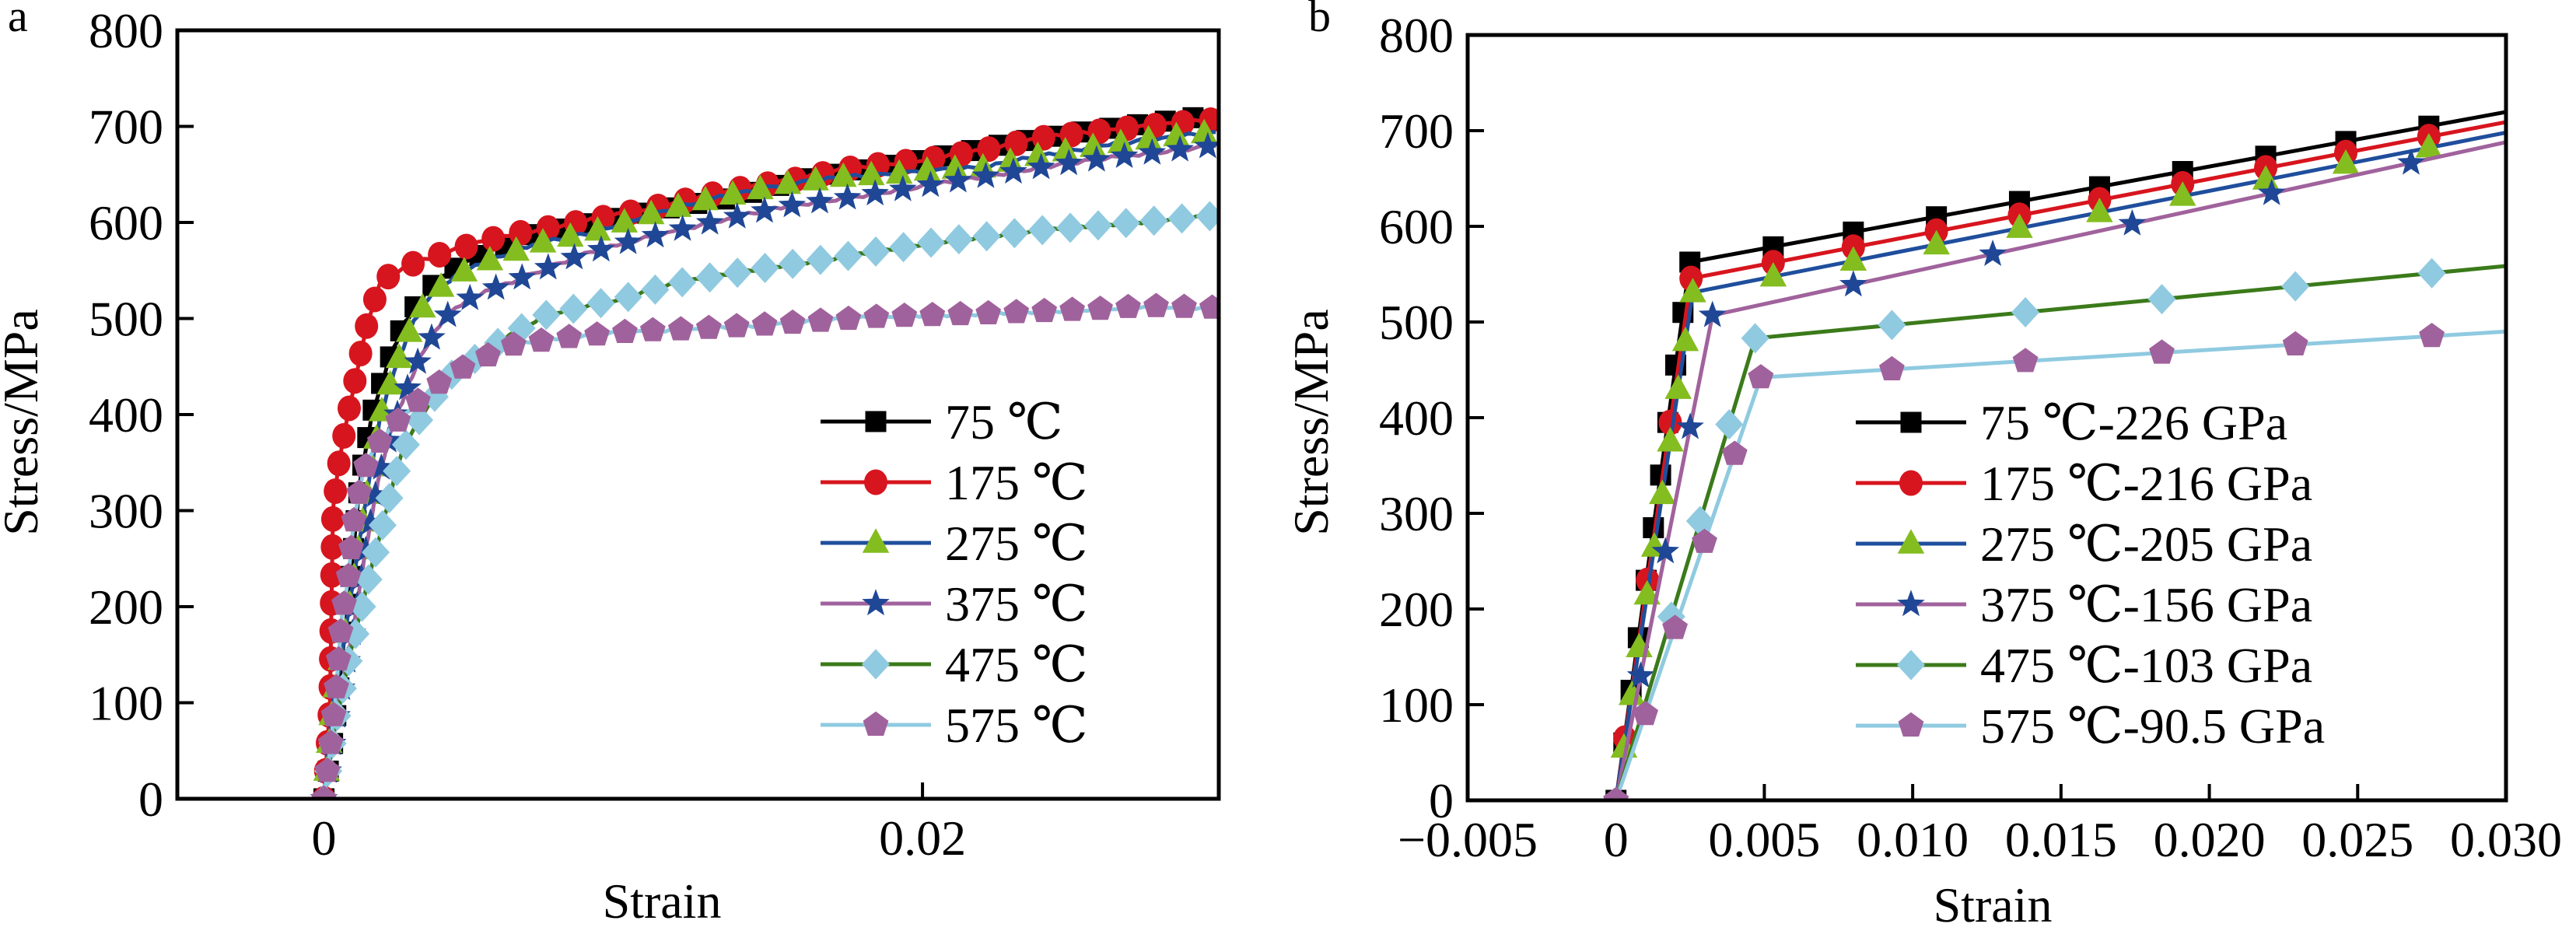  Describe the element at coordinates (2084, 544) in the screenshot. I see `legend-item: 275 ℃-205 GPa` at that location.